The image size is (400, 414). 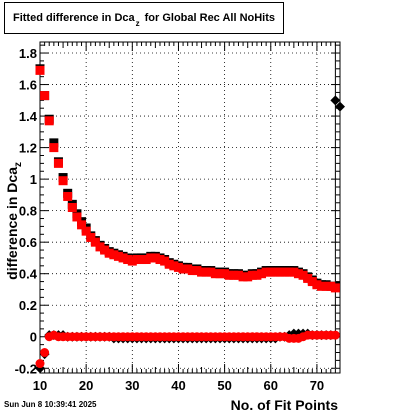 I want to click on title-subscript: z, so click(x=137, y=23).